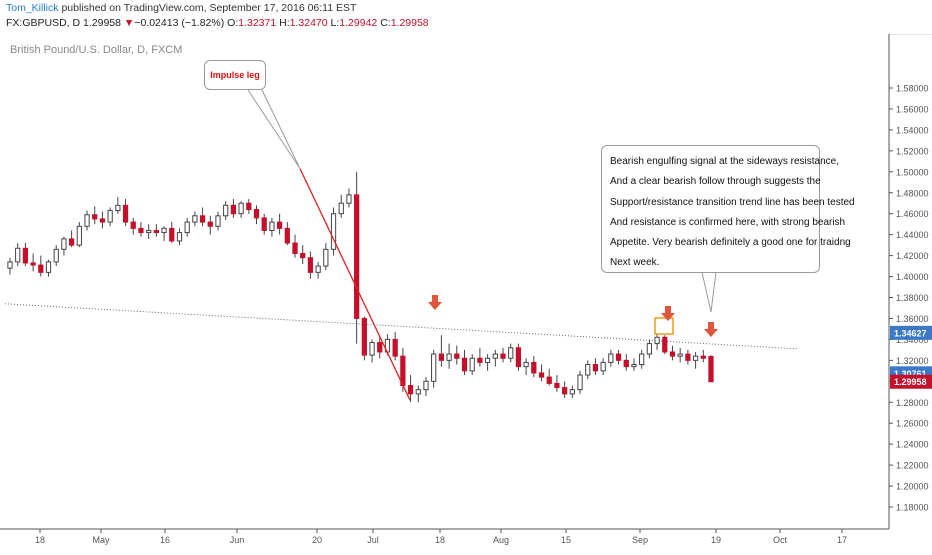 Image resolution: width=932 pixels, height=555 pixels. What do you see at coordinates (335, 23) in the screenshot?
I see `low-label: L:` at bounding box center [335, 23].